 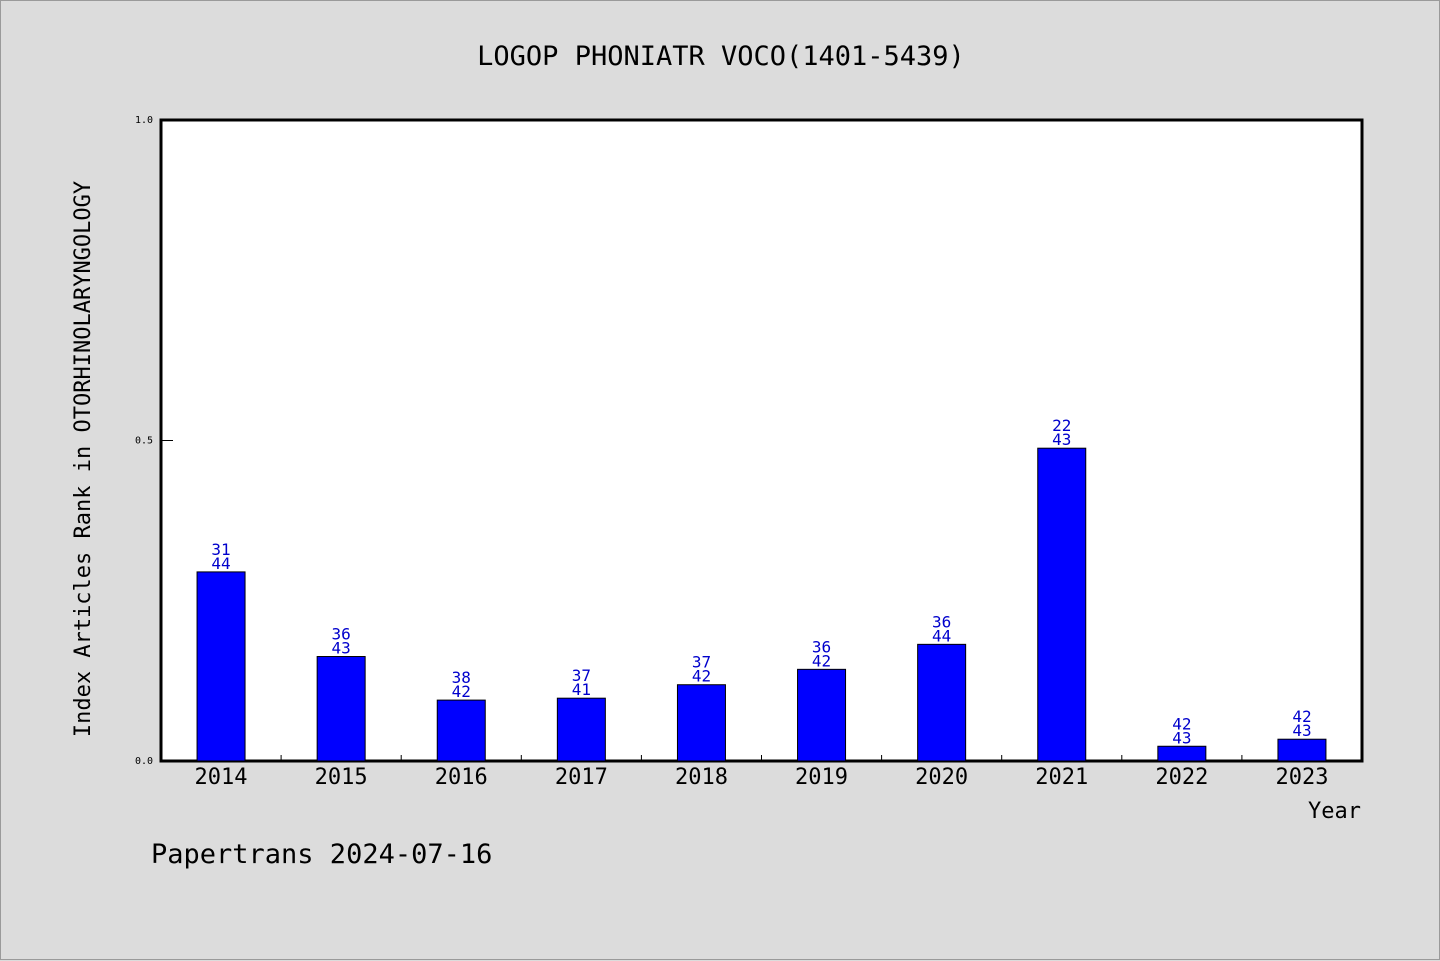 I want to click on chart-title: LOGOP PHONIATR VOCO(1401-5439), so click(x=721, y=56).